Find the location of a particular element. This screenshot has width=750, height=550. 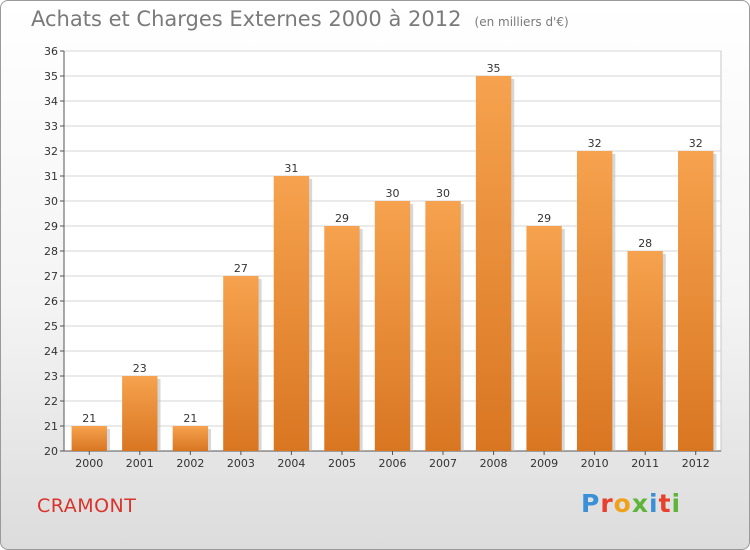

y-tick-label: 23 is located at coordinates (51, 376).